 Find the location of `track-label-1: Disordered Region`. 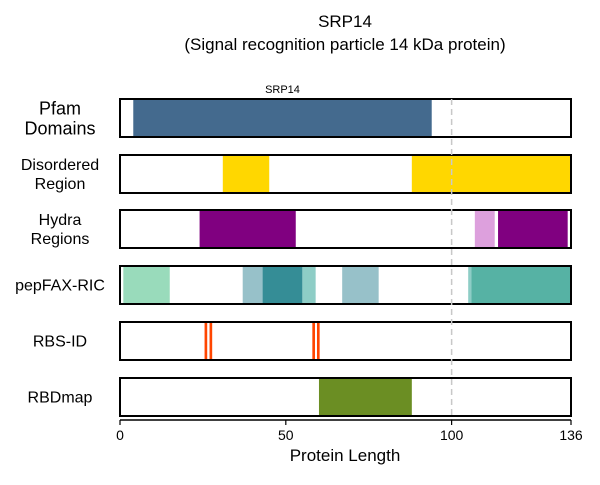

track-label-1: Disordered Region is located at coordinates (60, 175).